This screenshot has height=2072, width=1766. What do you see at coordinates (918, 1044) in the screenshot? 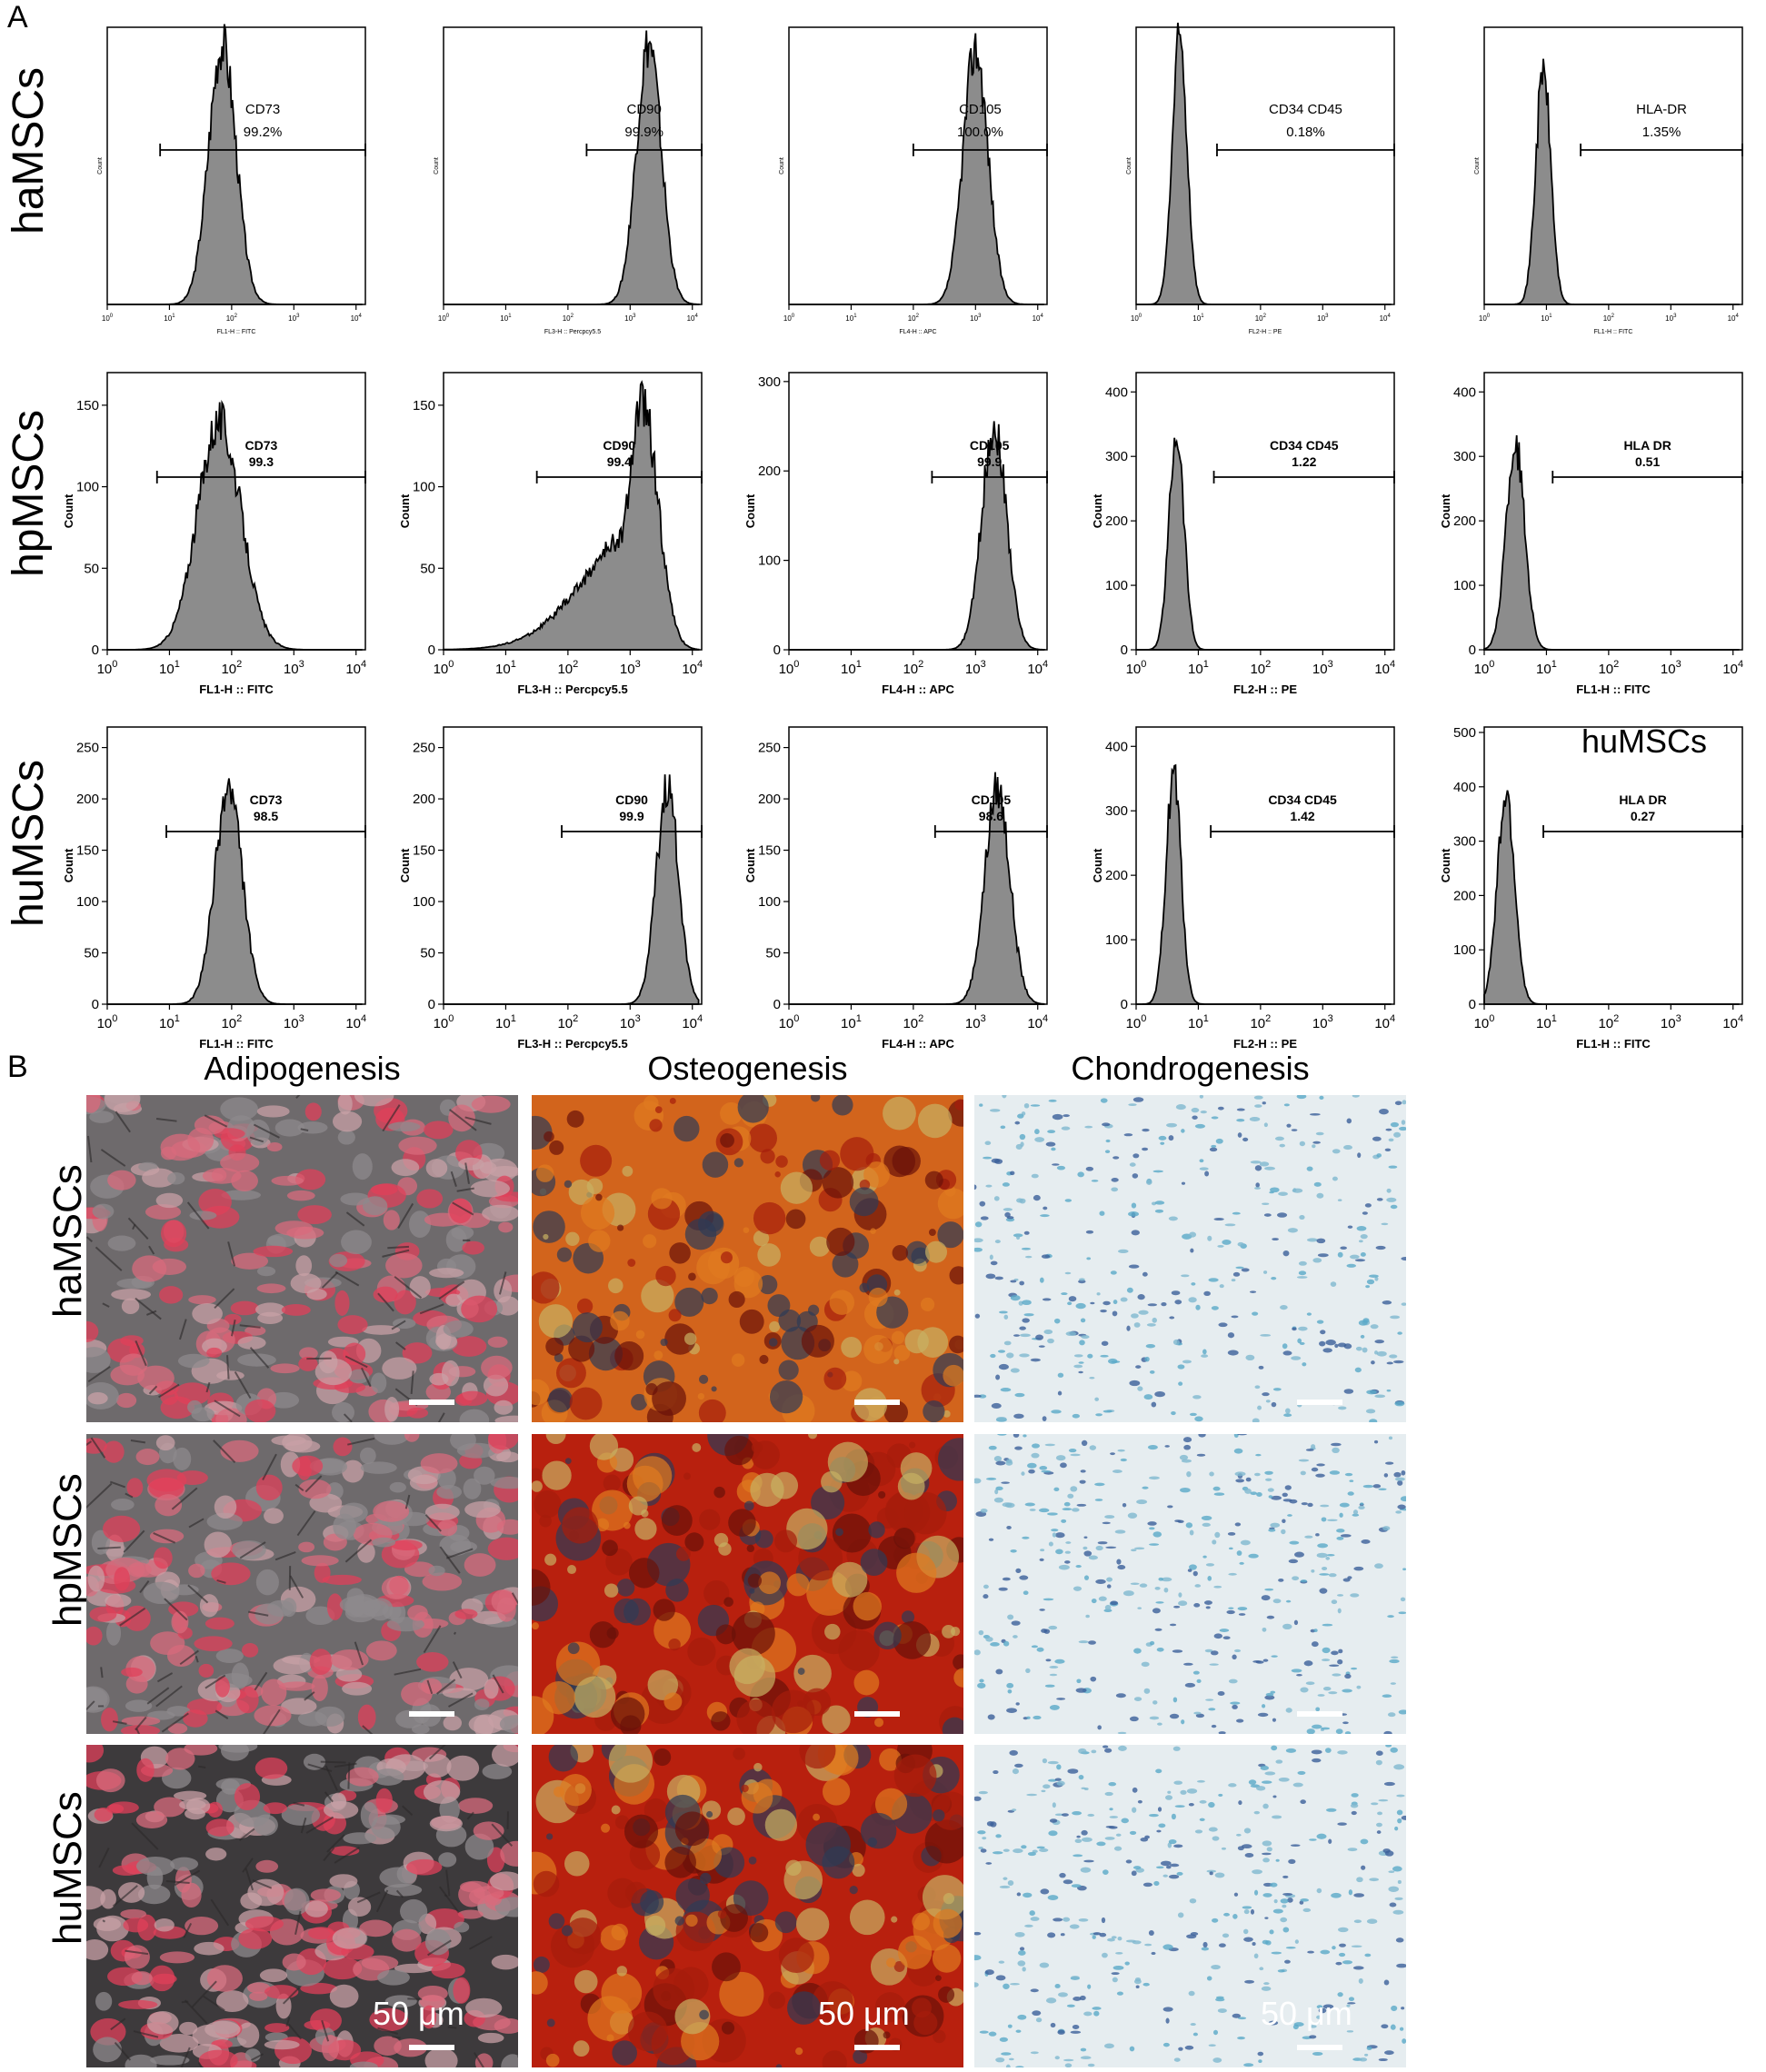
I see `x-axis-label: FL4-H :: APC` at bounding box center [918, 1044].